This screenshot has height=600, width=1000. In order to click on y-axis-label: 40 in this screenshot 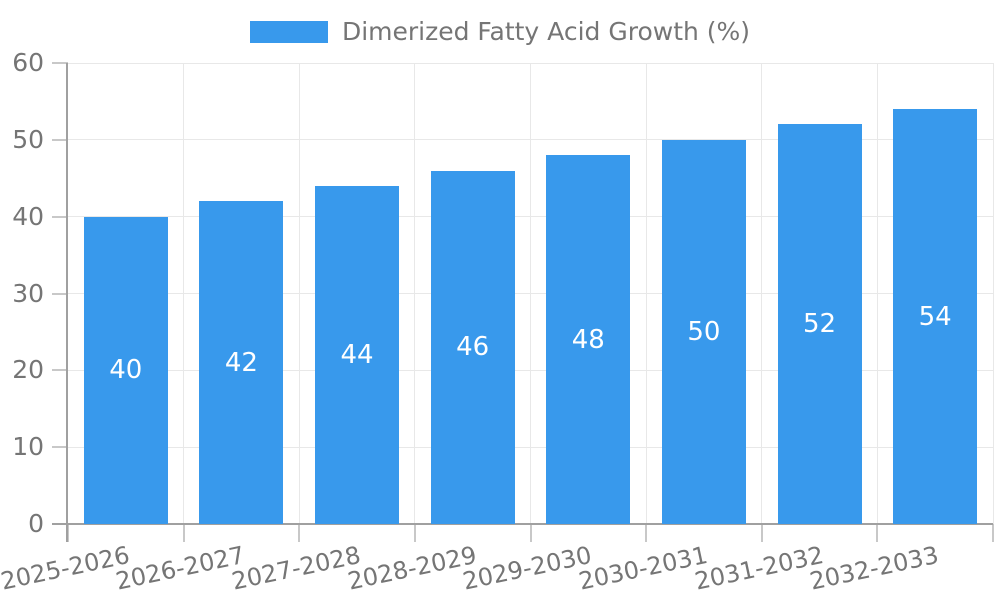, I will do `click(28, 216)`.